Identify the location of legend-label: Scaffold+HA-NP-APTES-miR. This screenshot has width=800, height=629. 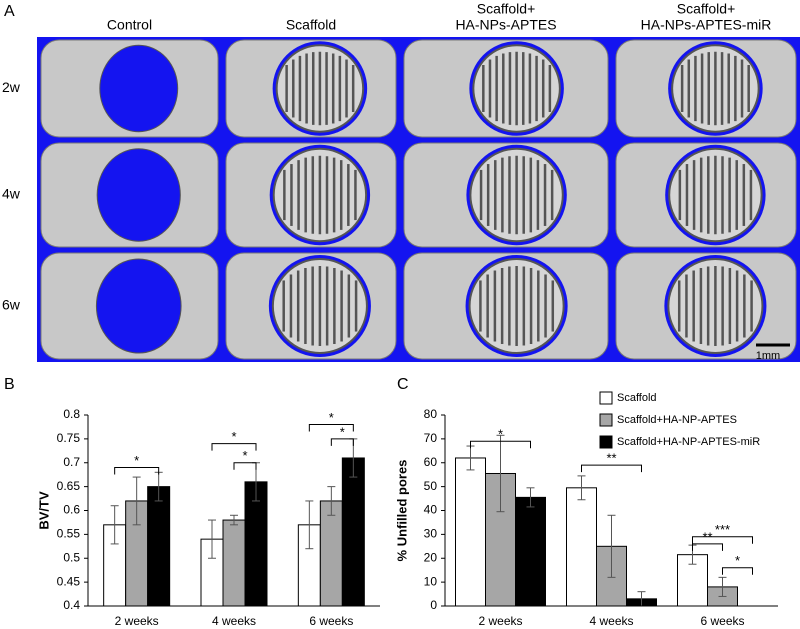
(688, 442).